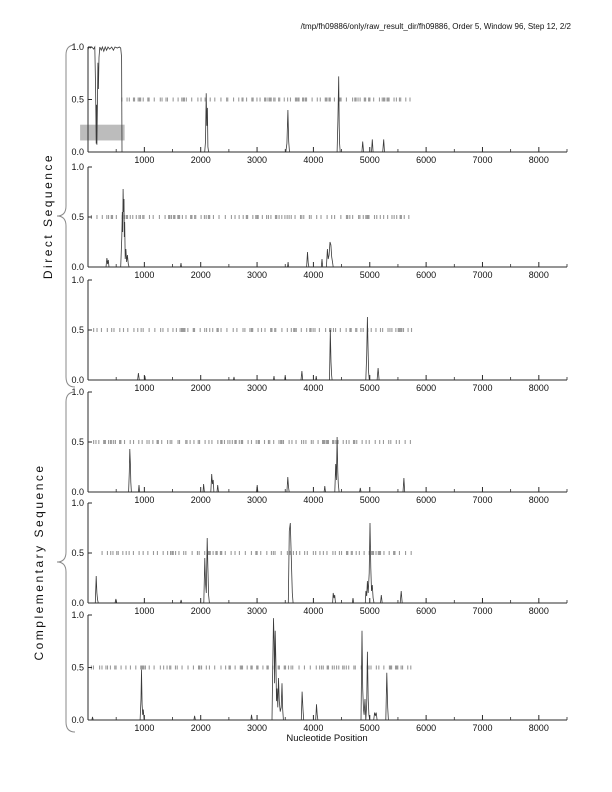 This screenshot has height=792, width=612. I want to click on panel-1-x-tick-label: 1000, so click(144, 160).